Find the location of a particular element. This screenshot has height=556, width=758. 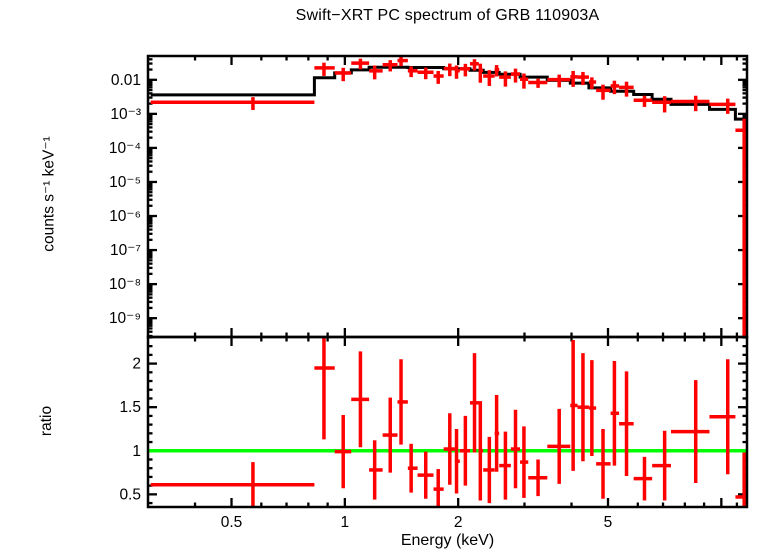

spectrum-model-line is located at coordinates (448, 93).